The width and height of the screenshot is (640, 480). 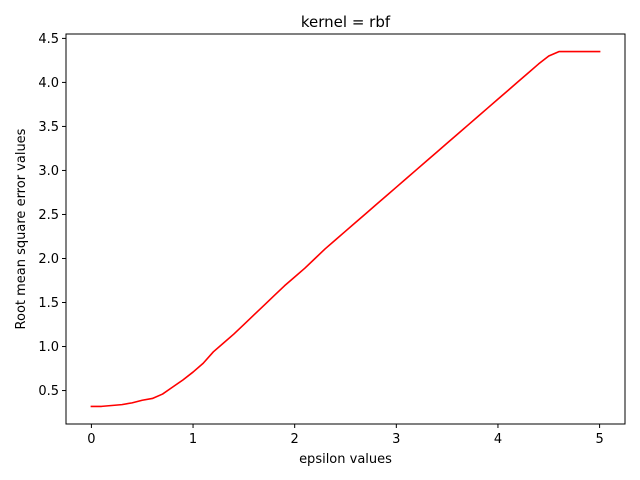 What do you see at coordinates (346, 22) in the screenshot?
I see `chart-title: kernel = rbf` at bounding box center [346, 22].